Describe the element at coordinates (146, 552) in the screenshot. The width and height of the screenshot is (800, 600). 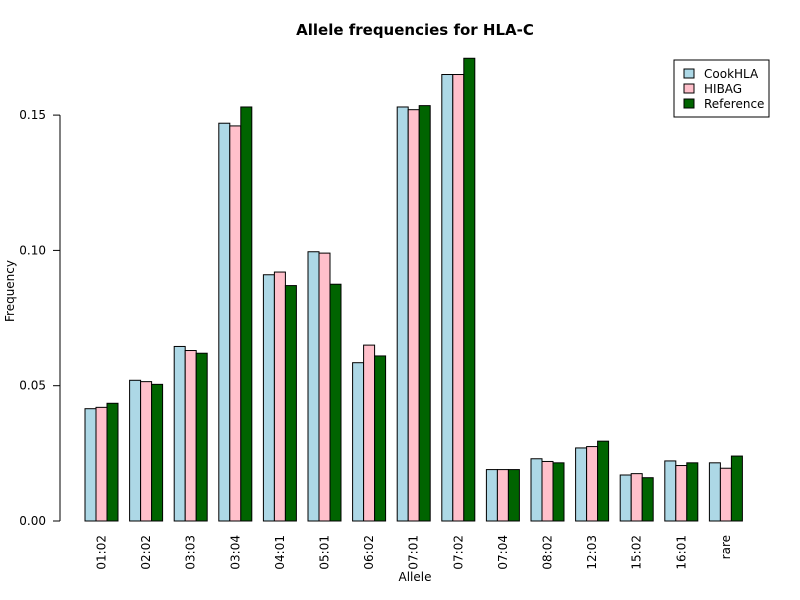
I see `x-tick-label: 02:02` at that location.